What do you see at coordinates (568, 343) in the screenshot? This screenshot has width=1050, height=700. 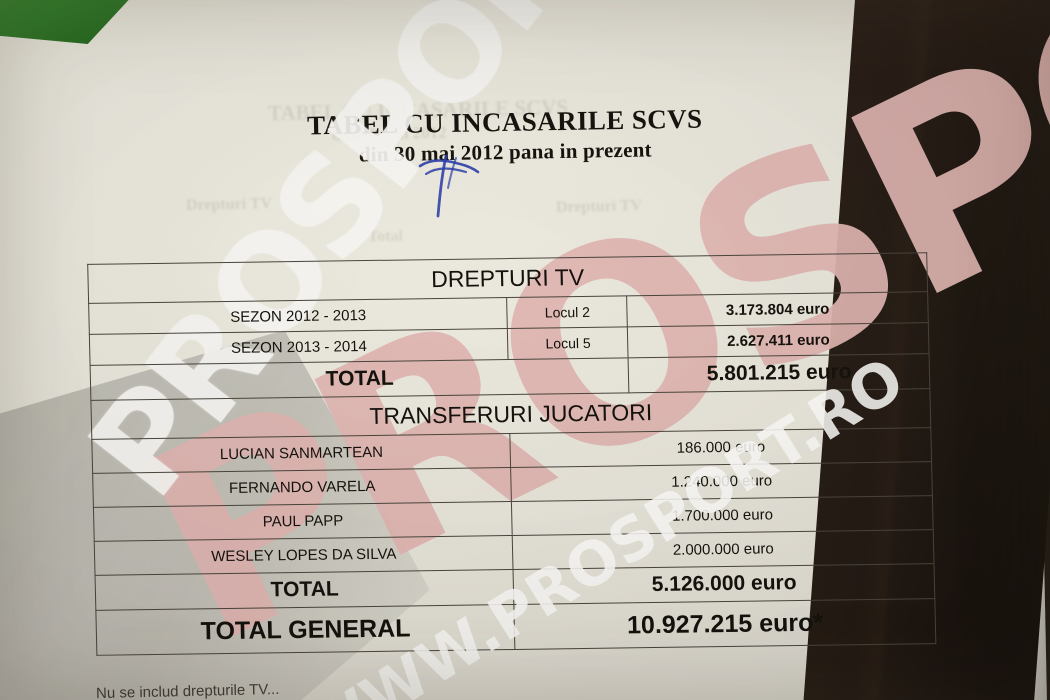 I see `sezon-place-2: Locul 5` at bounding box center [568, 343].